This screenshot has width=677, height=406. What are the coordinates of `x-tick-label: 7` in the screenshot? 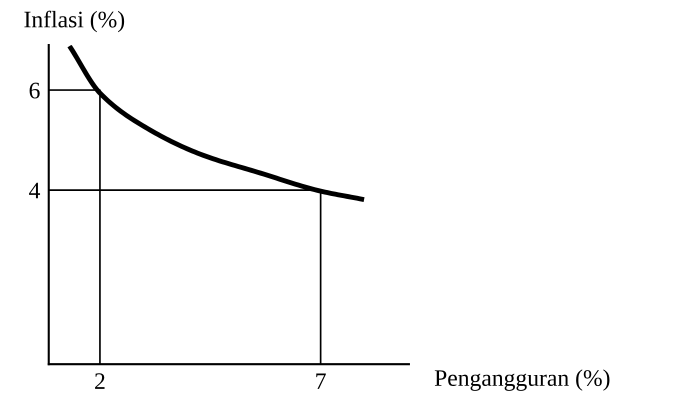 It's located at (321, 381).